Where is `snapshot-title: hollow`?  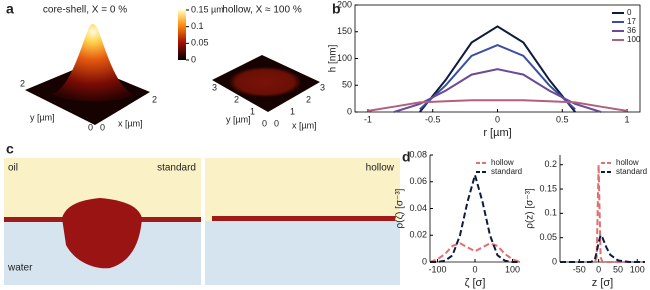
snapshot-title: hollow is located at coordinates (380, 168).